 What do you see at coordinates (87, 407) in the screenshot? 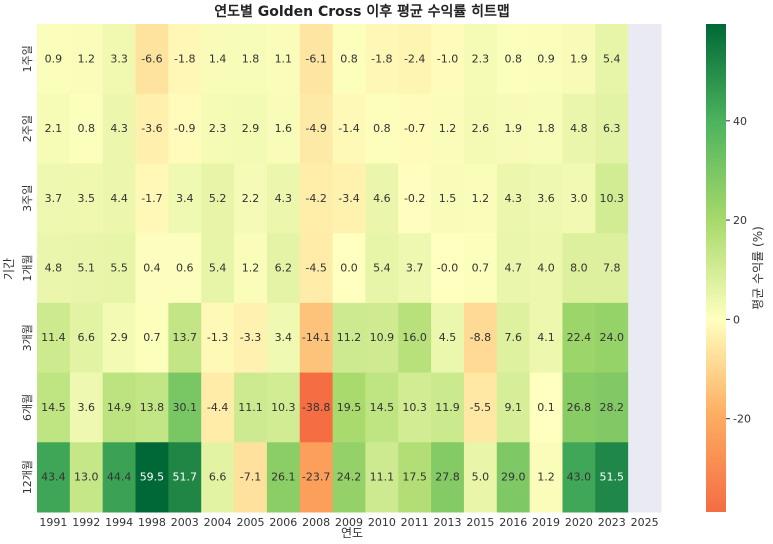
I see `heatmap-cell-label: 3.6` at bounding box center [87, 407].